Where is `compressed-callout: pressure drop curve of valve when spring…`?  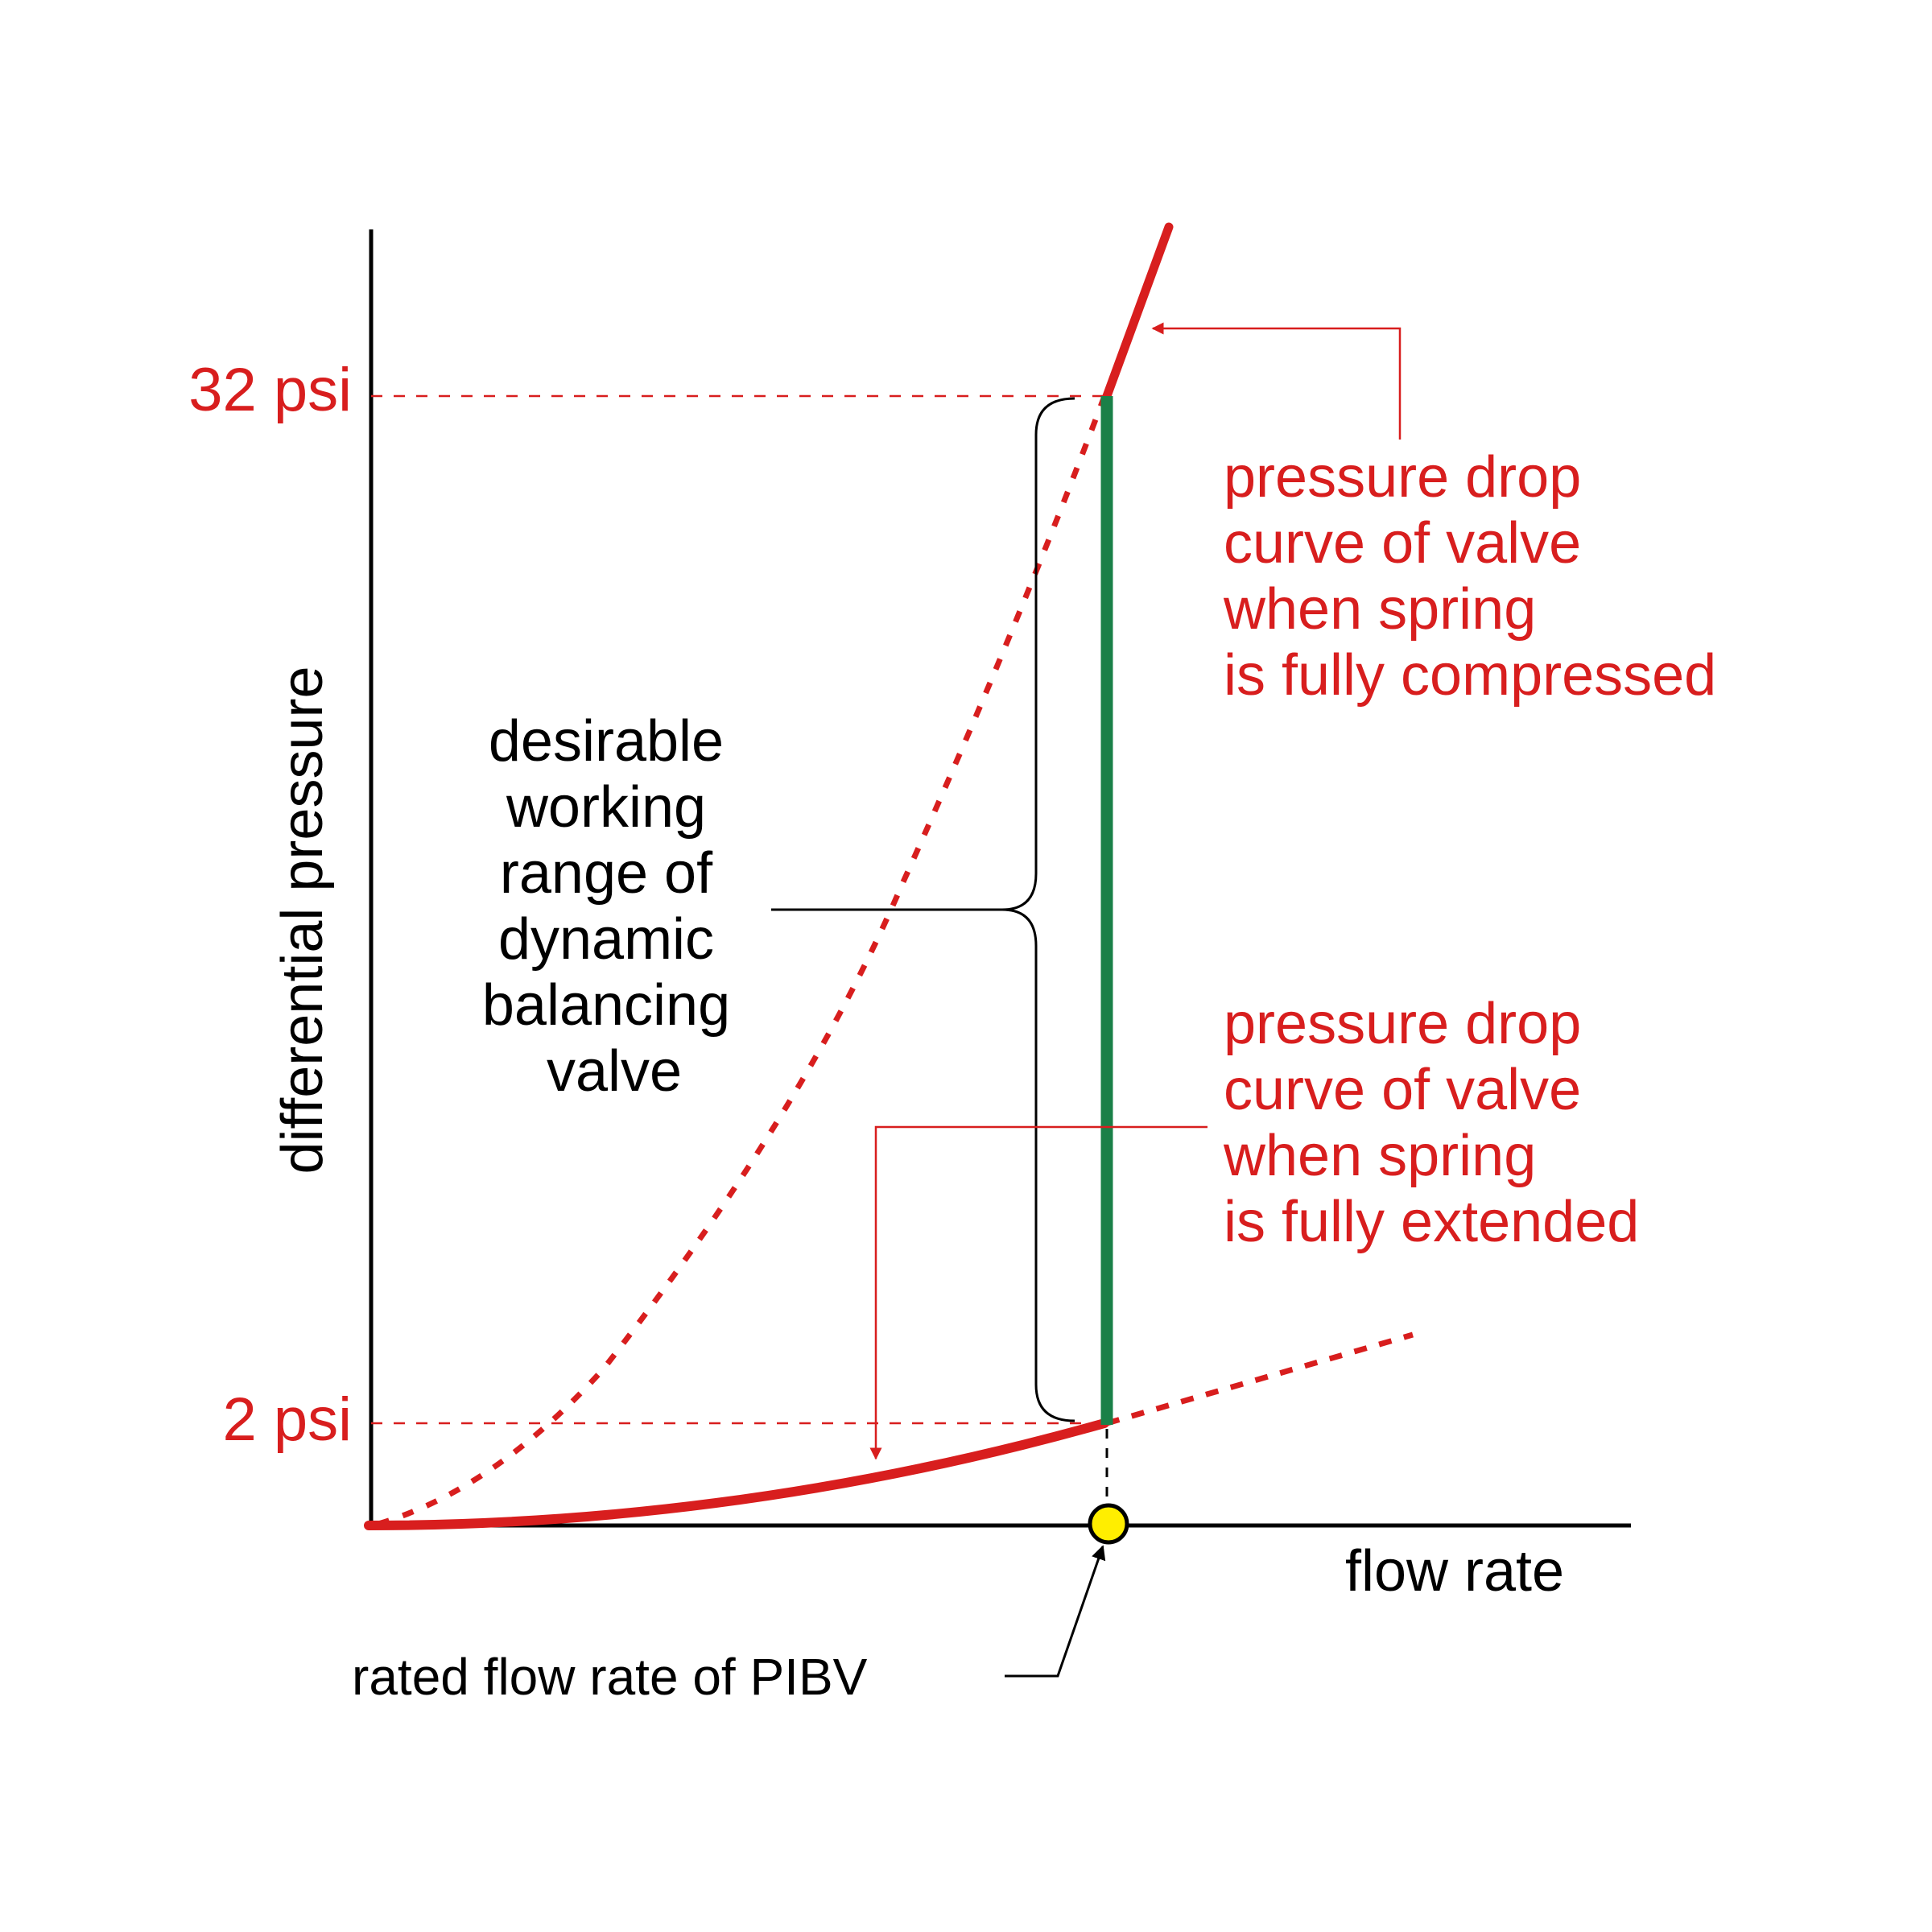
compressed-callout: pressure drop curve of valve when spring… is located at coordinates (1469, 576).